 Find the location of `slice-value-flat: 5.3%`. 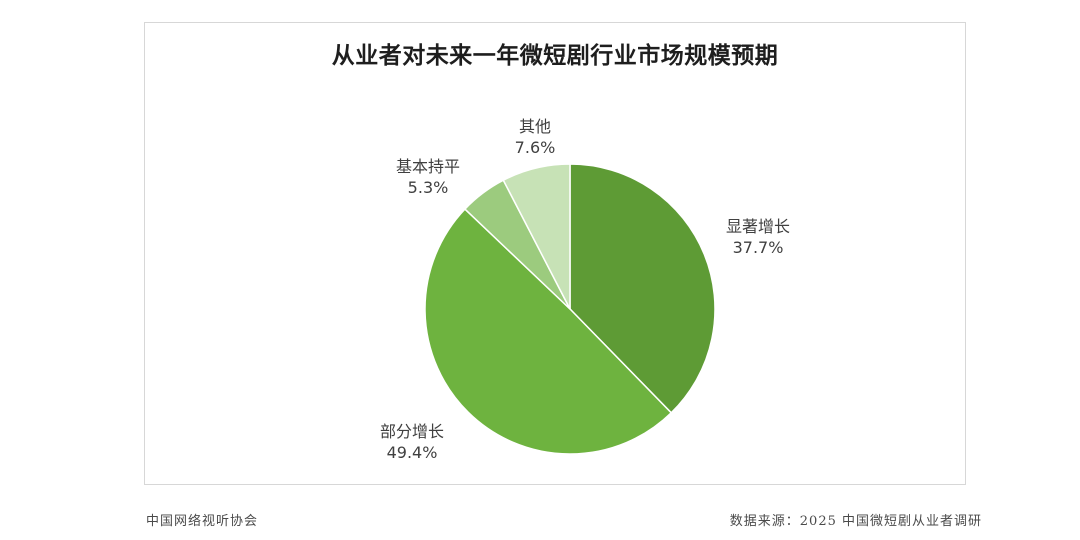

slice-value-flat: 5.3% is located at coordinates (428, 187).